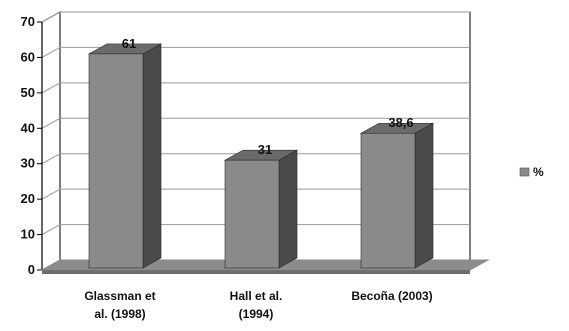 The image size is (569, 331). Describe the element at coordinates (31, 269) in the screenshot. I see `y-tick-label: 0` at that location.